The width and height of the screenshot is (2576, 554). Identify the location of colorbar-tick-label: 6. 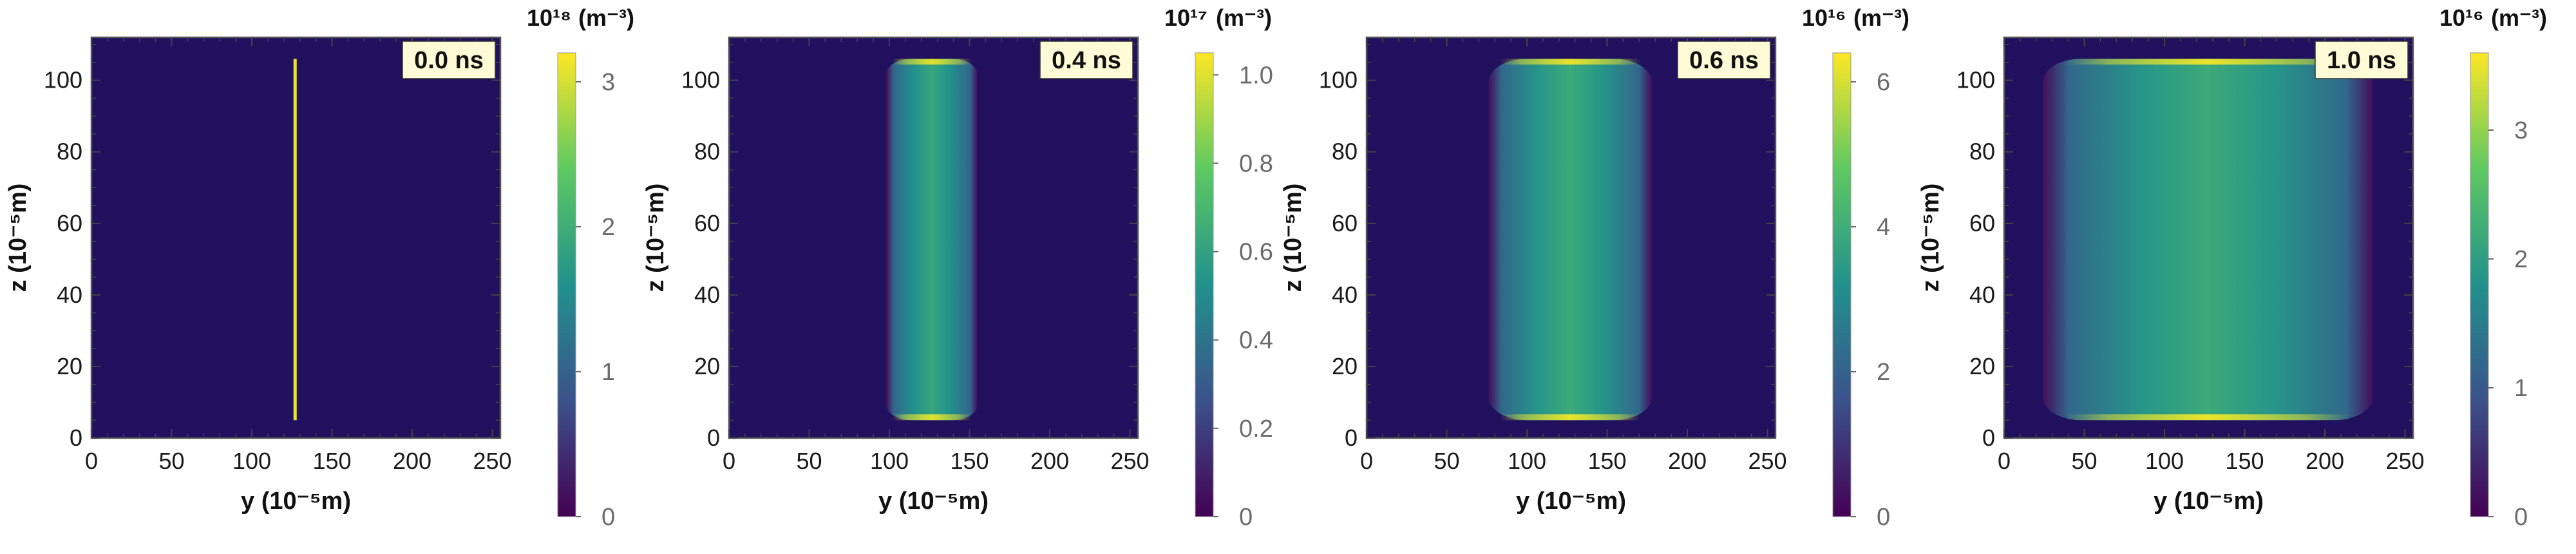
(1884, 83).